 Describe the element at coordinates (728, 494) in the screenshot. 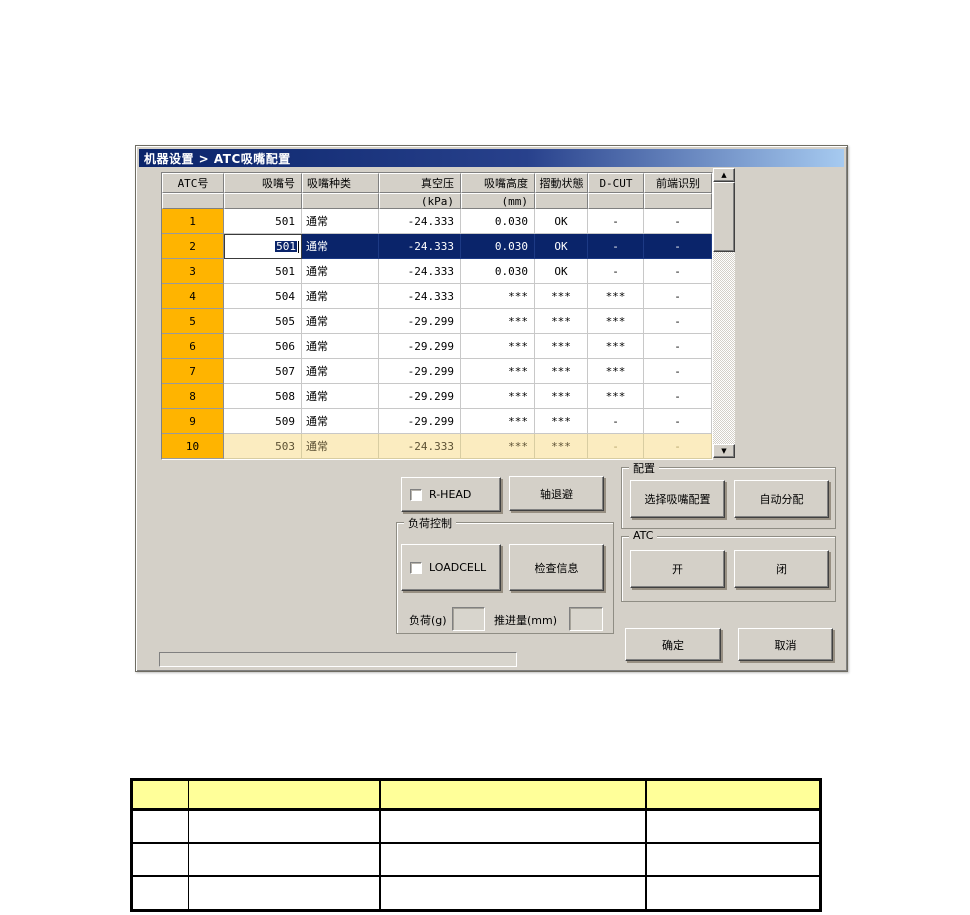

I see `config-group: 配置` at that location.